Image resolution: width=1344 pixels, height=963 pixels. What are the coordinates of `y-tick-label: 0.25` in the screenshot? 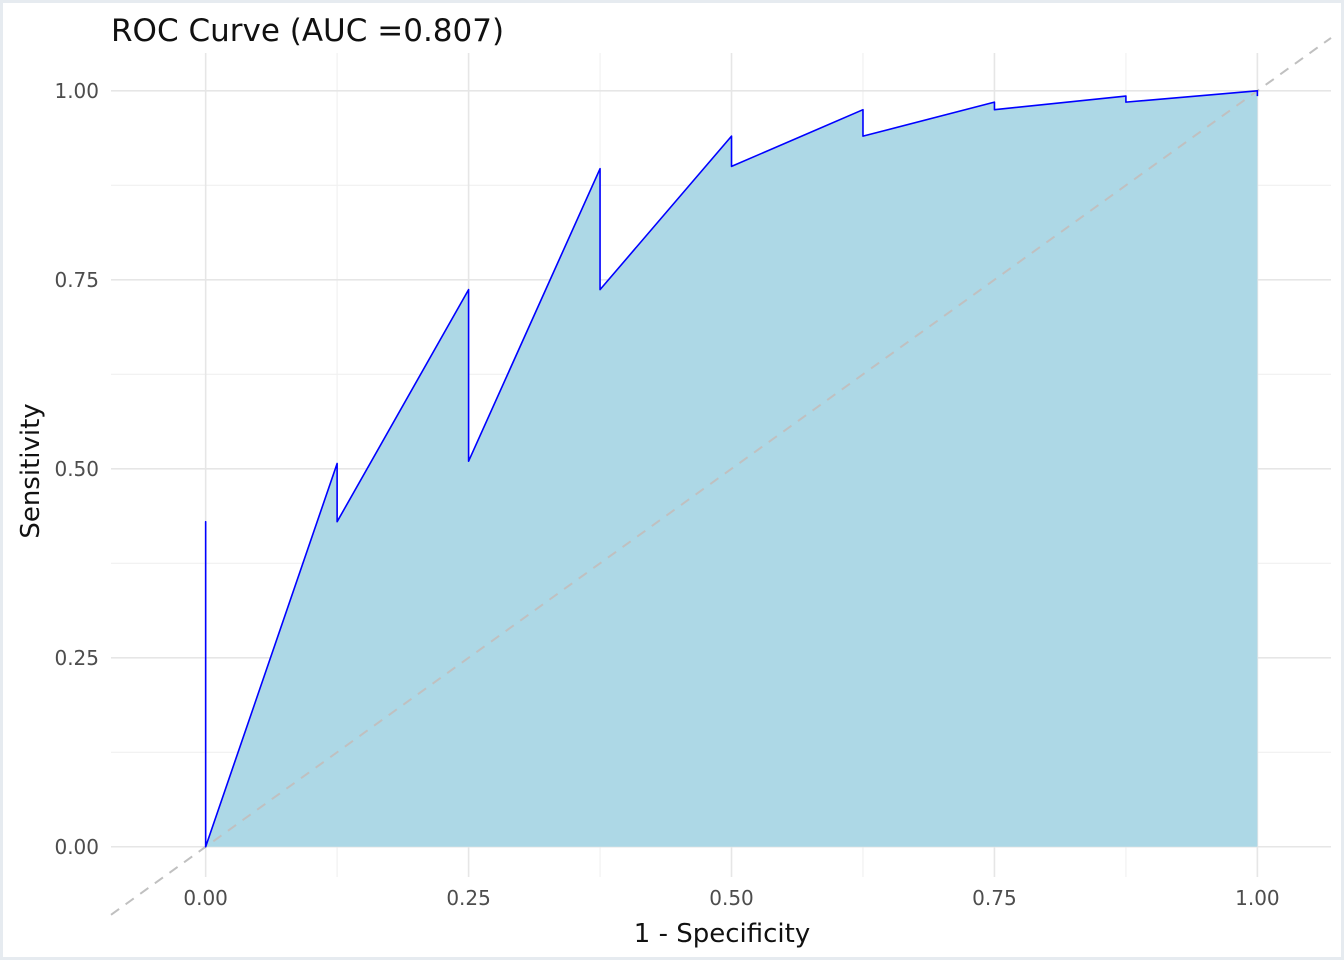 It's located at (76, 658).